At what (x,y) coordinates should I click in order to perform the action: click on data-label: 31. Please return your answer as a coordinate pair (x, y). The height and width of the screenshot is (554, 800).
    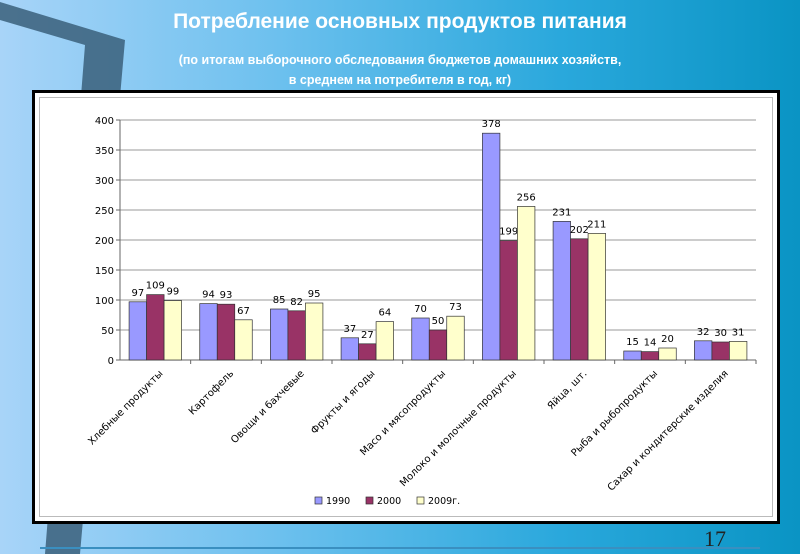
    Looking at the image, I should click on (738, 332).